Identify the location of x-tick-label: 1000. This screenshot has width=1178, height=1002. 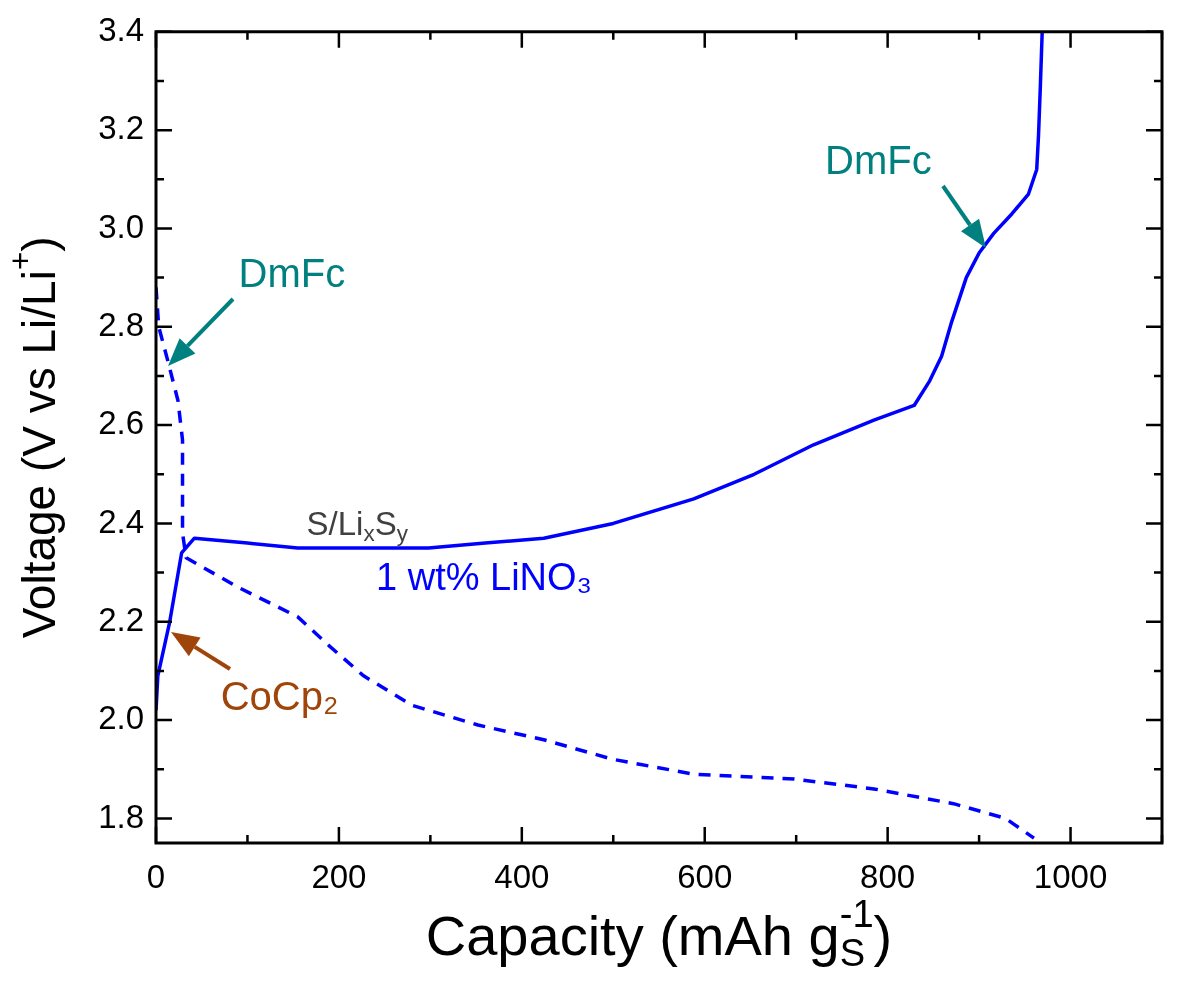
(1070, 876).